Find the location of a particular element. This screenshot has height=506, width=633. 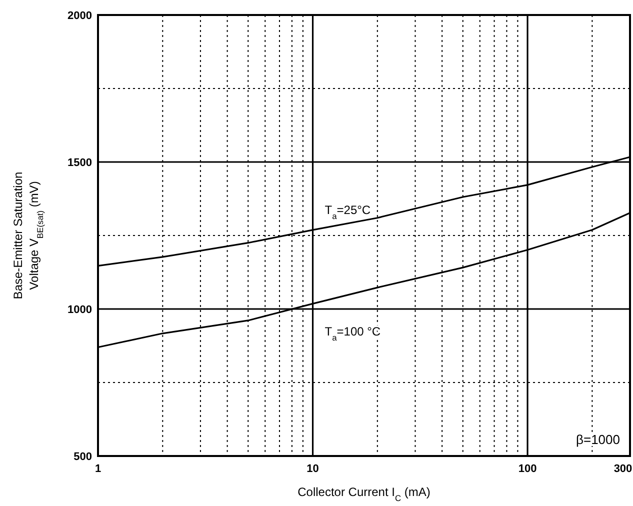

annotation: β=1000 is located at coordinates (598, 439).